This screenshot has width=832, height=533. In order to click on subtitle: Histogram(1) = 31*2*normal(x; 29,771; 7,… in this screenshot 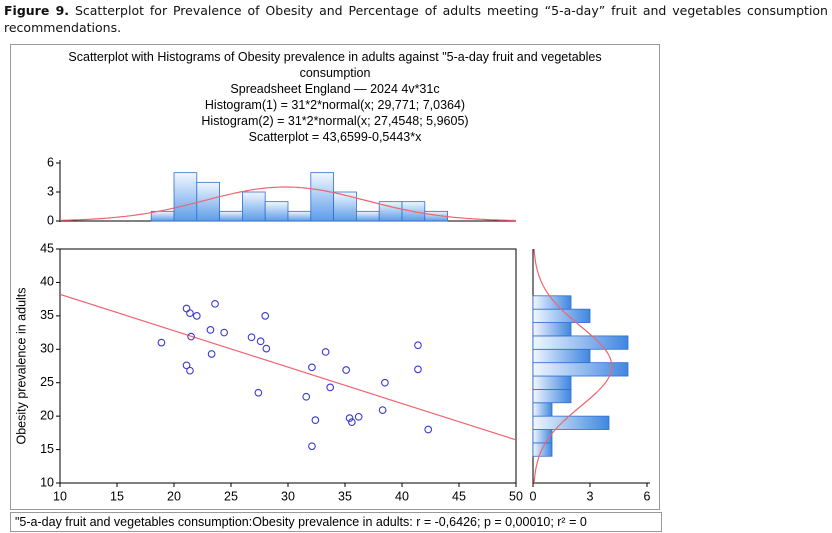, I will do `click(335, 105)`.